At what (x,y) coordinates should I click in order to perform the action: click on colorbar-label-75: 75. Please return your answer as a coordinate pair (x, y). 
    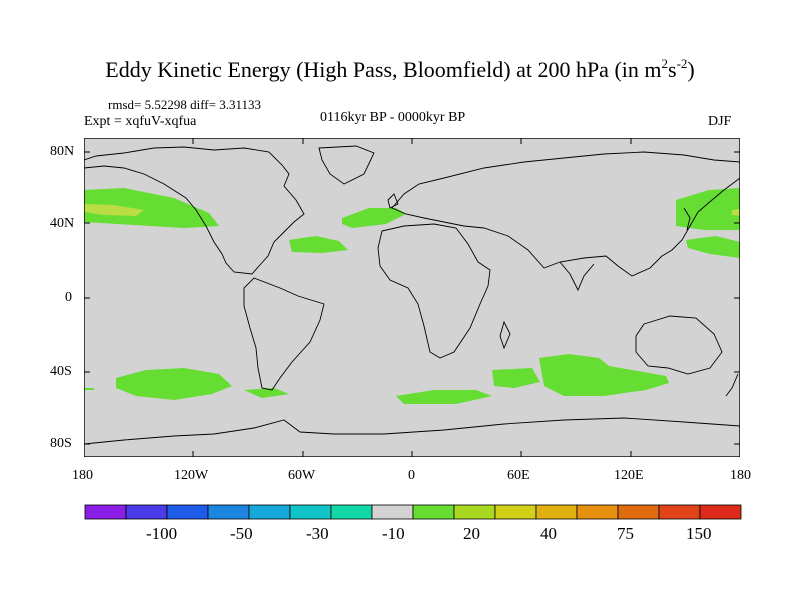
    Looking at the image, I should click on (625, 533).